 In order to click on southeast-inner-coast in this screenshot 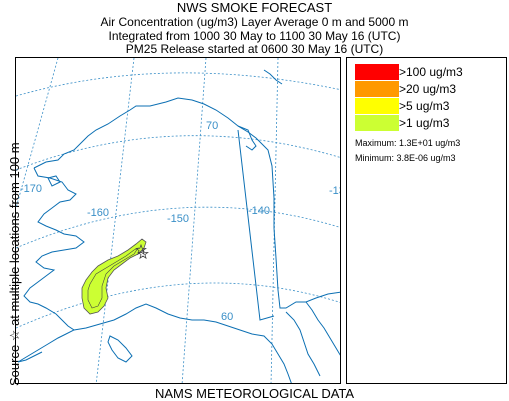, I will do `click(322, 328)`.